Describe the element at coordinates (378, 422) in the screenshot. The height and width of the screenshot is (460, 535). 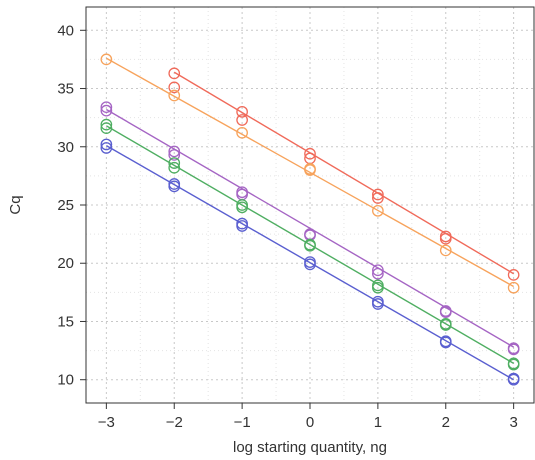
I see `x-tick-label: 1` at that location.